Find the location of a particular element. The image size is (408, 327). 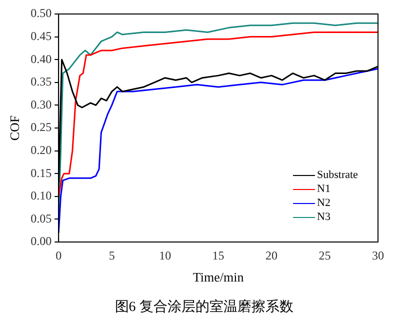

x-tick-label: 5 is located at coordinates (111, 255).